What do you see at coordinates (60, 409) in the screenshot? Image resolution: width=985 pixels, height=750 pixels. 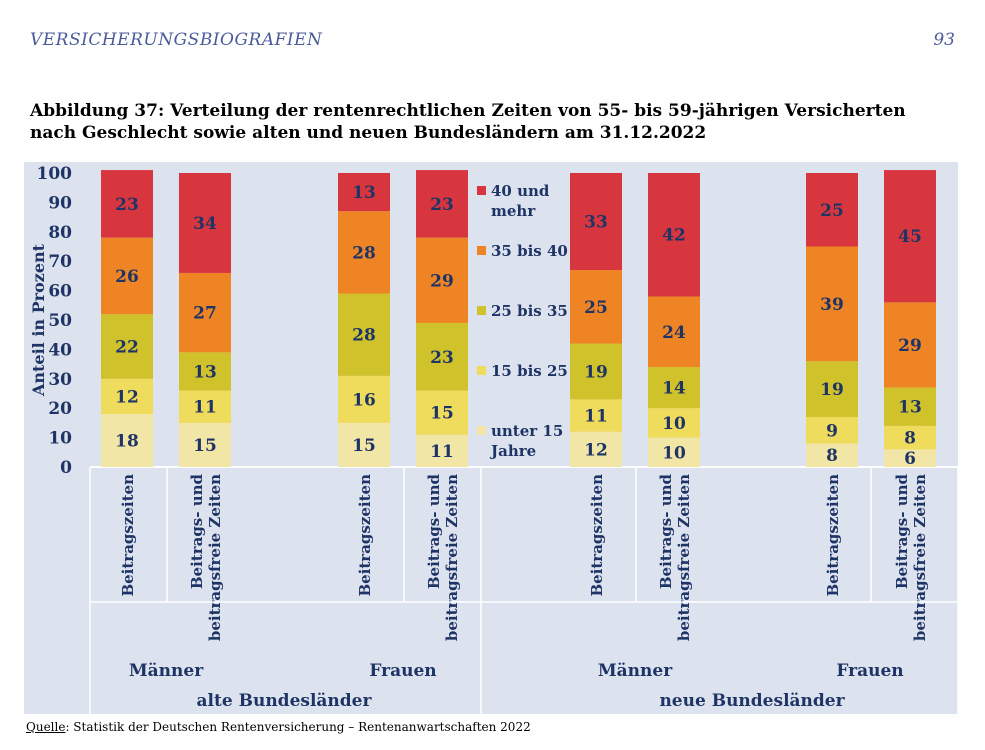 I see `y-tick-label: 20` at bounding box center [60, 409].